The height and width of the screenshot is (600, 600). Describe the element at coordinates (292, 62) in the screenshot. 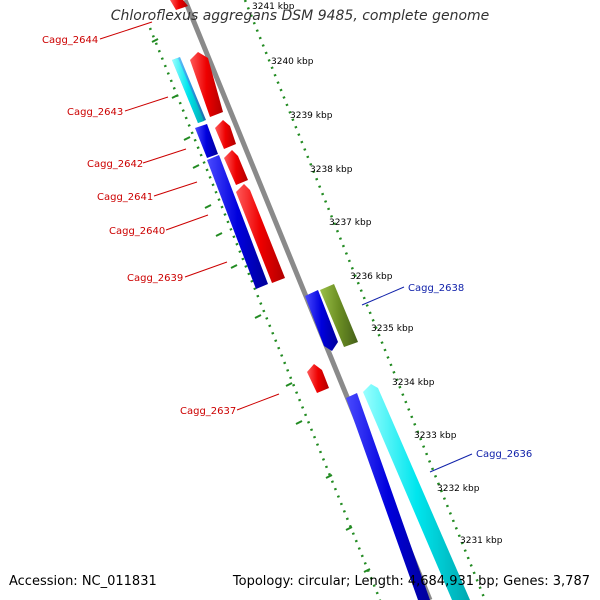

I see `kbp-label-3240: 3240 kbp` at that location.